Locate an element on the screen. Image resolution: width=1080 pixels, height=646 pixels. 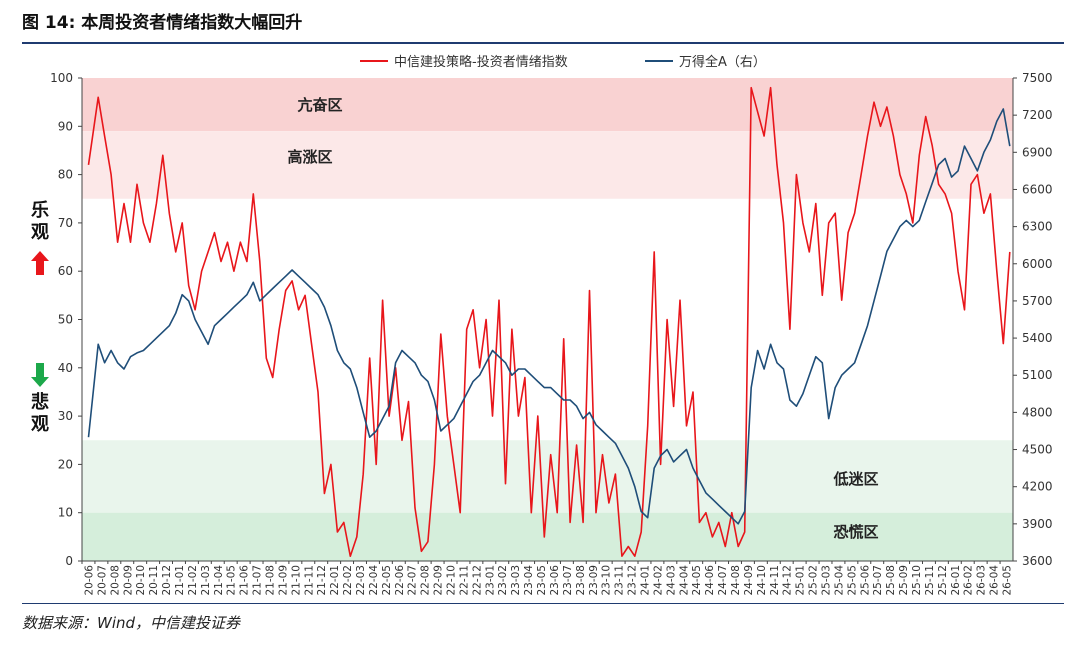
up-arrow-icon is located at coordinates (40, 263).